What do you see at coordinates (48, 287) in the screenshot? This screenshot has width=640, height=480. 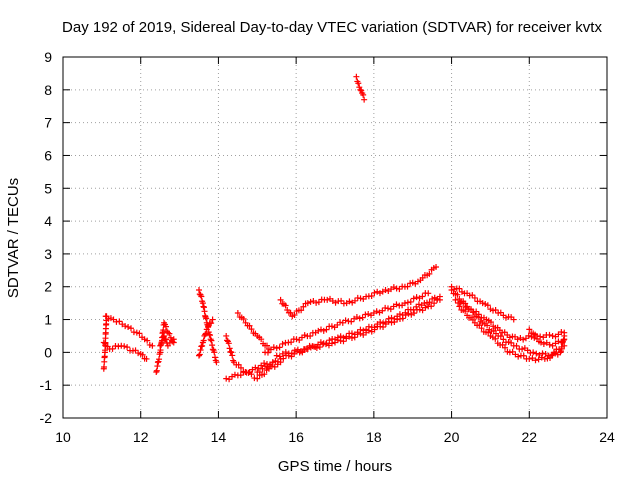 I see `y-tick-label: 2` at bounding box center [48, 287].